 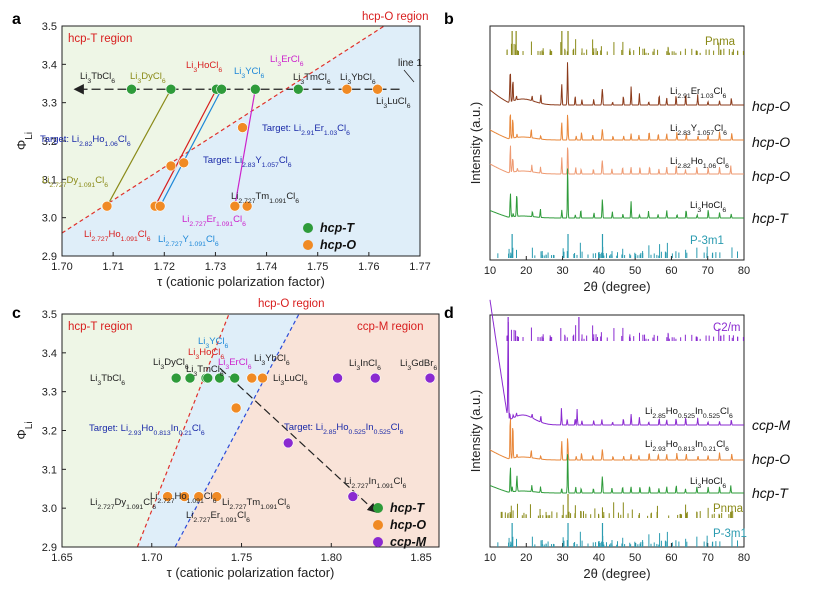 What do you see at coordinates (687, 446) in the screenshot?
I see `pattern-label-Li2.93Ho0.813In0.21Cl6: Li2.93Ho0.813In0.21Cl6` at bounding box center [687, 446].